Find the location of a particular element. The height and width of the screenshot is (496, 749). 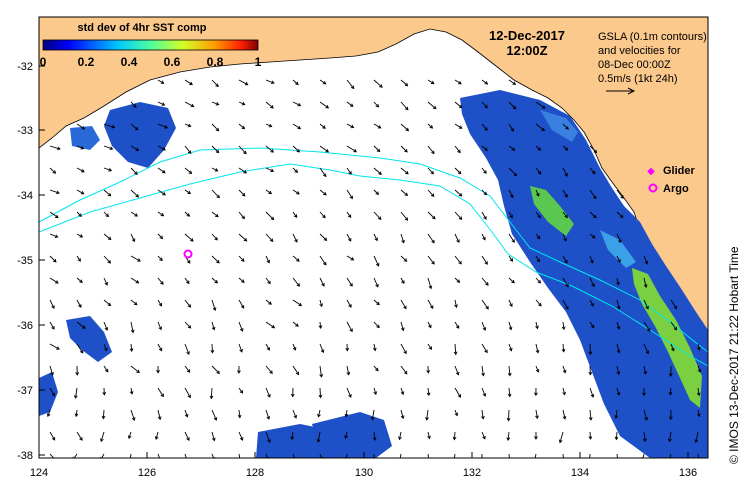

x-tick-label: 132 is located at coordinates (472, 473).